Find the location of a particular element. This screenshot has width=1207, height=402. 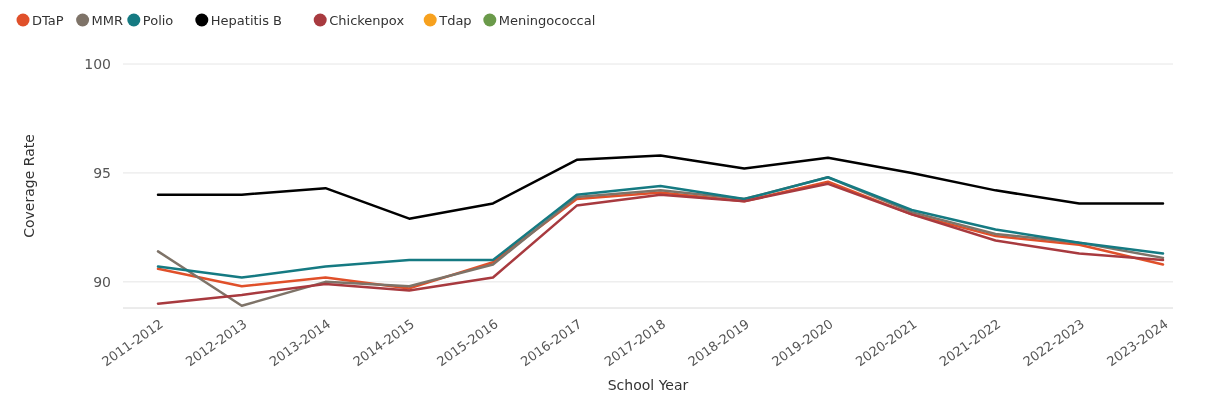

legend-label: Polio is located at coordinates (158, 20).